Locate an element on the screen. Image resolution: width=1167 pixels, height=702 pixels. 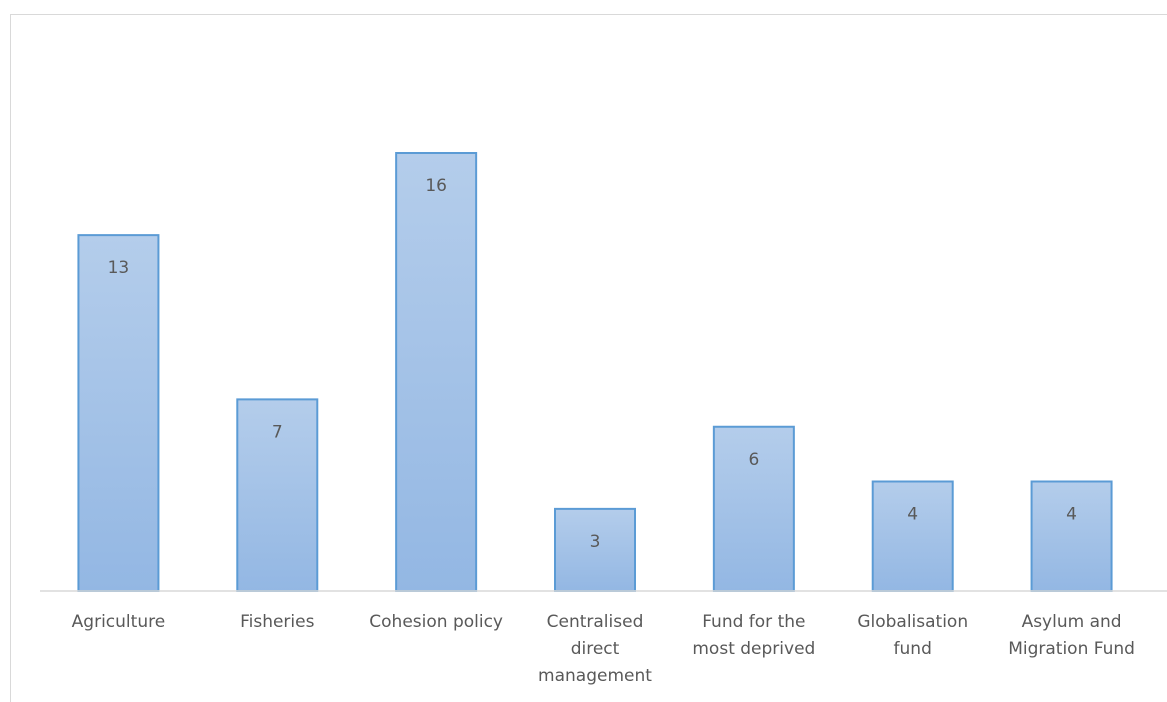
category-label-line: Fisheries is located at coordinates (277, 622).